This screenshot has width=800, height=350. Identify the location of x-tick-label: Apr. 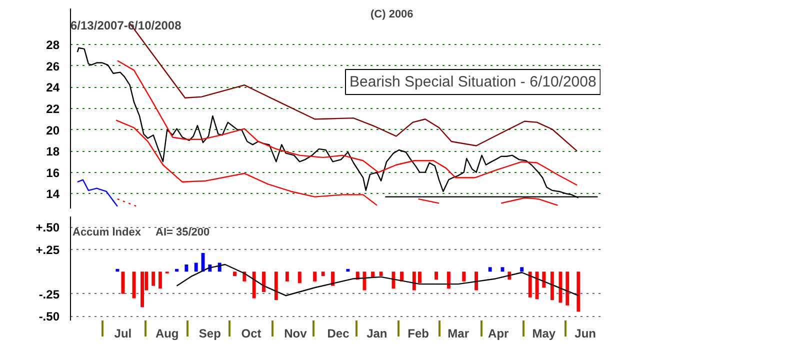
(499, 333).